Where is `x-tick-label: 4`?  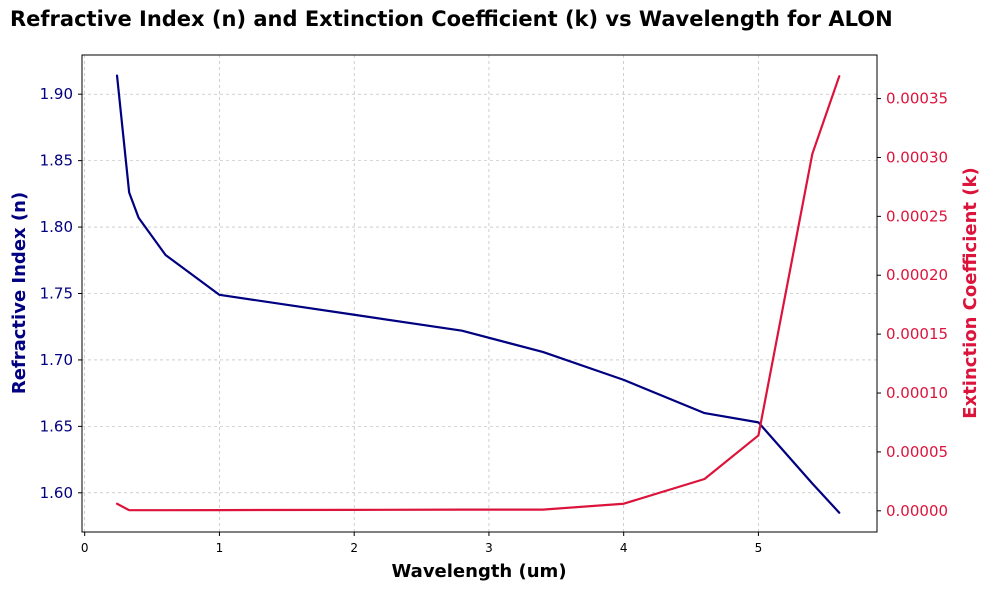
x-tick-label: 4 is located at coordinates (624, 548).